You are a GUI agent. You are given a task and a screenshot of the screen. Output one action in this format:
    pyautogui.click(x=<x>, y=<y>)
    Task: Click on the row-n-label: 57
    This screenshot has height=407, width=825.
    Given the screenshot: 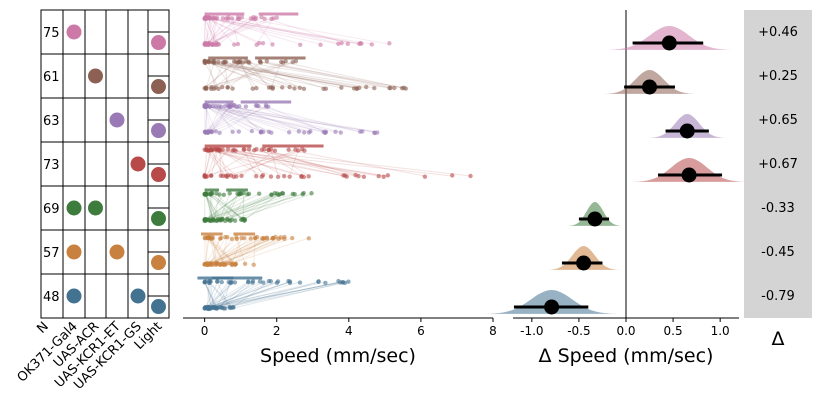 What is the action you would take?
    pyautogui.click(x=51, y=253)
    